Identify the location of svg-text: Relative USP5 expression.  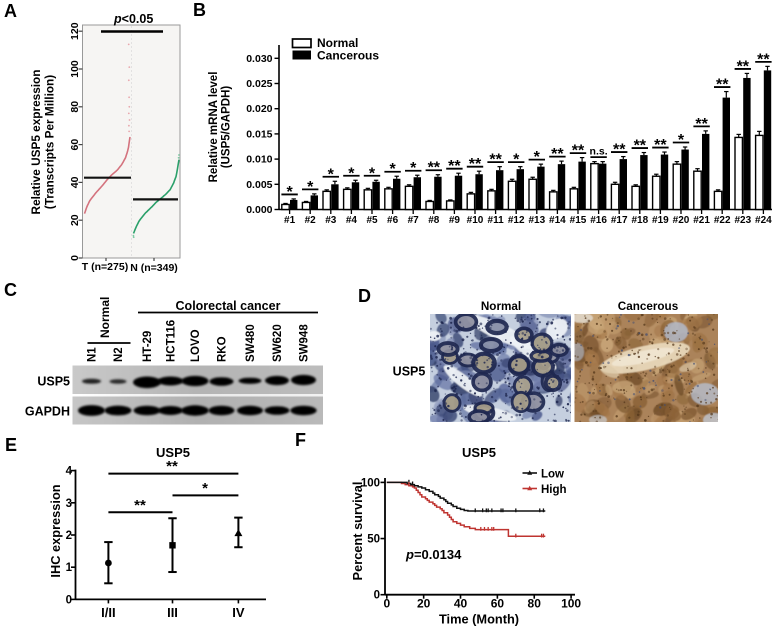
(36, 142).